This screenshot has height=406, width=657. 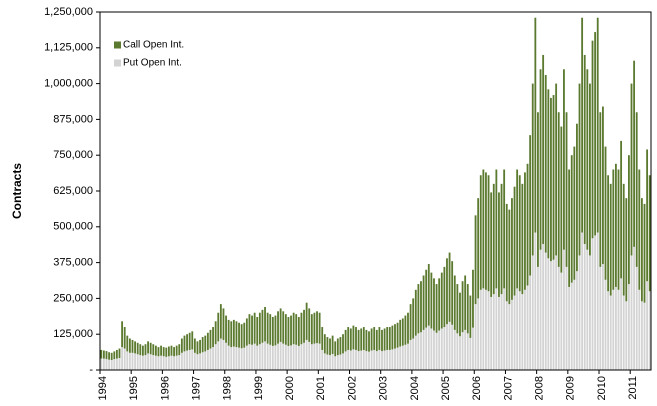 I want to click on x-tick-label: 1995, so click(x=134, y=388).